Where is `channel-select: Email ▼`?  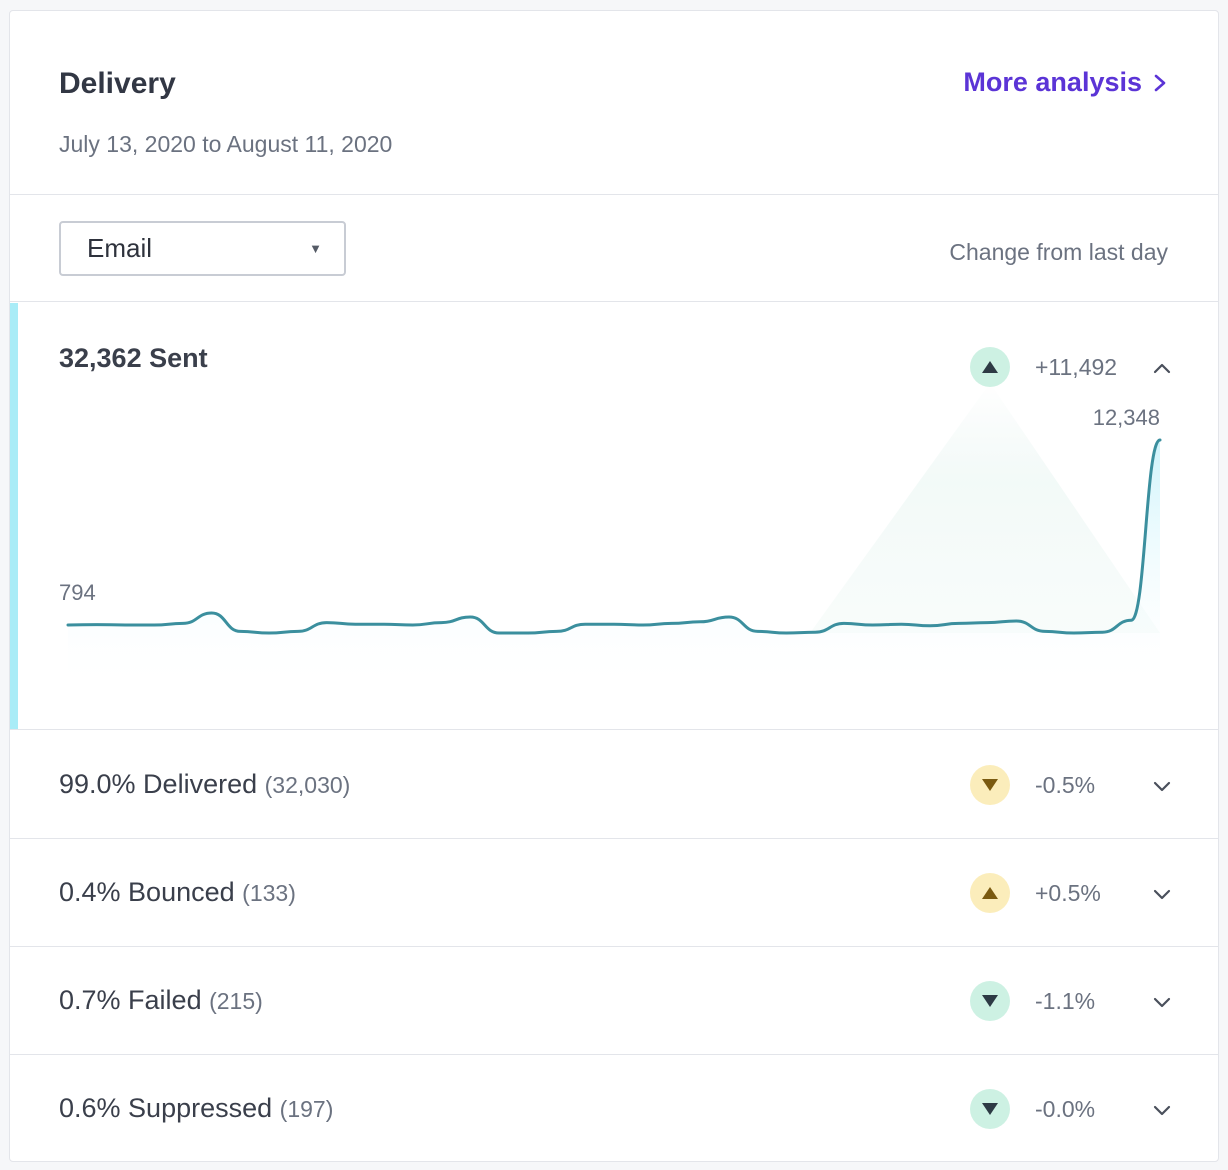
channel-select: Email ▼ is located at coordinates (202, 248).